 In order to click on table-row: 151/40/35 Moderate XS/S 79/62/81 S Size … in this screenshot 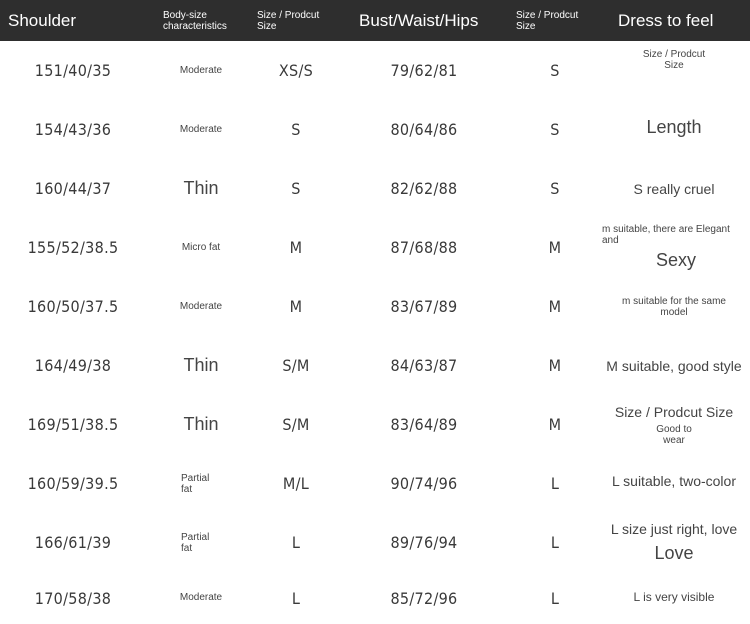, I will do `click(375, 70)`.